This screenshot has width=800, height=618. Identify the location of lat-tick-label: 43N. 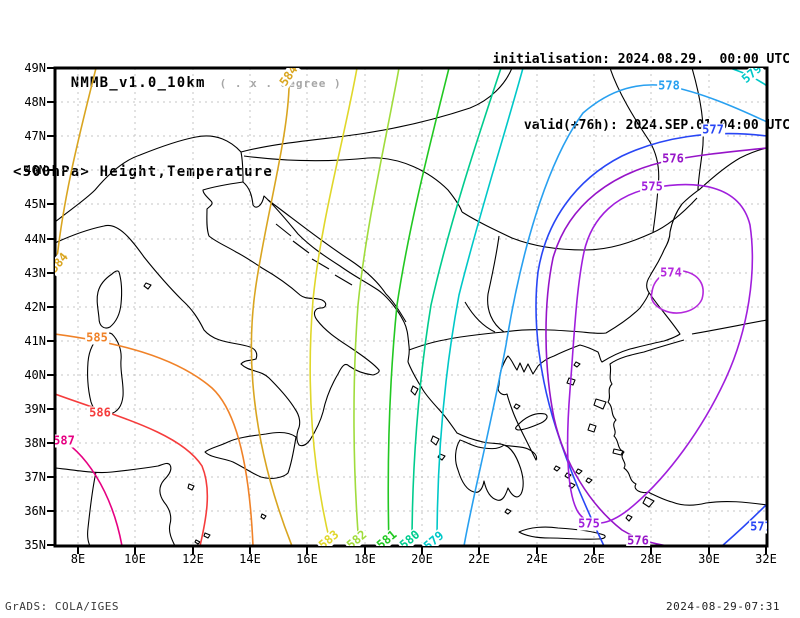
(35, 273).